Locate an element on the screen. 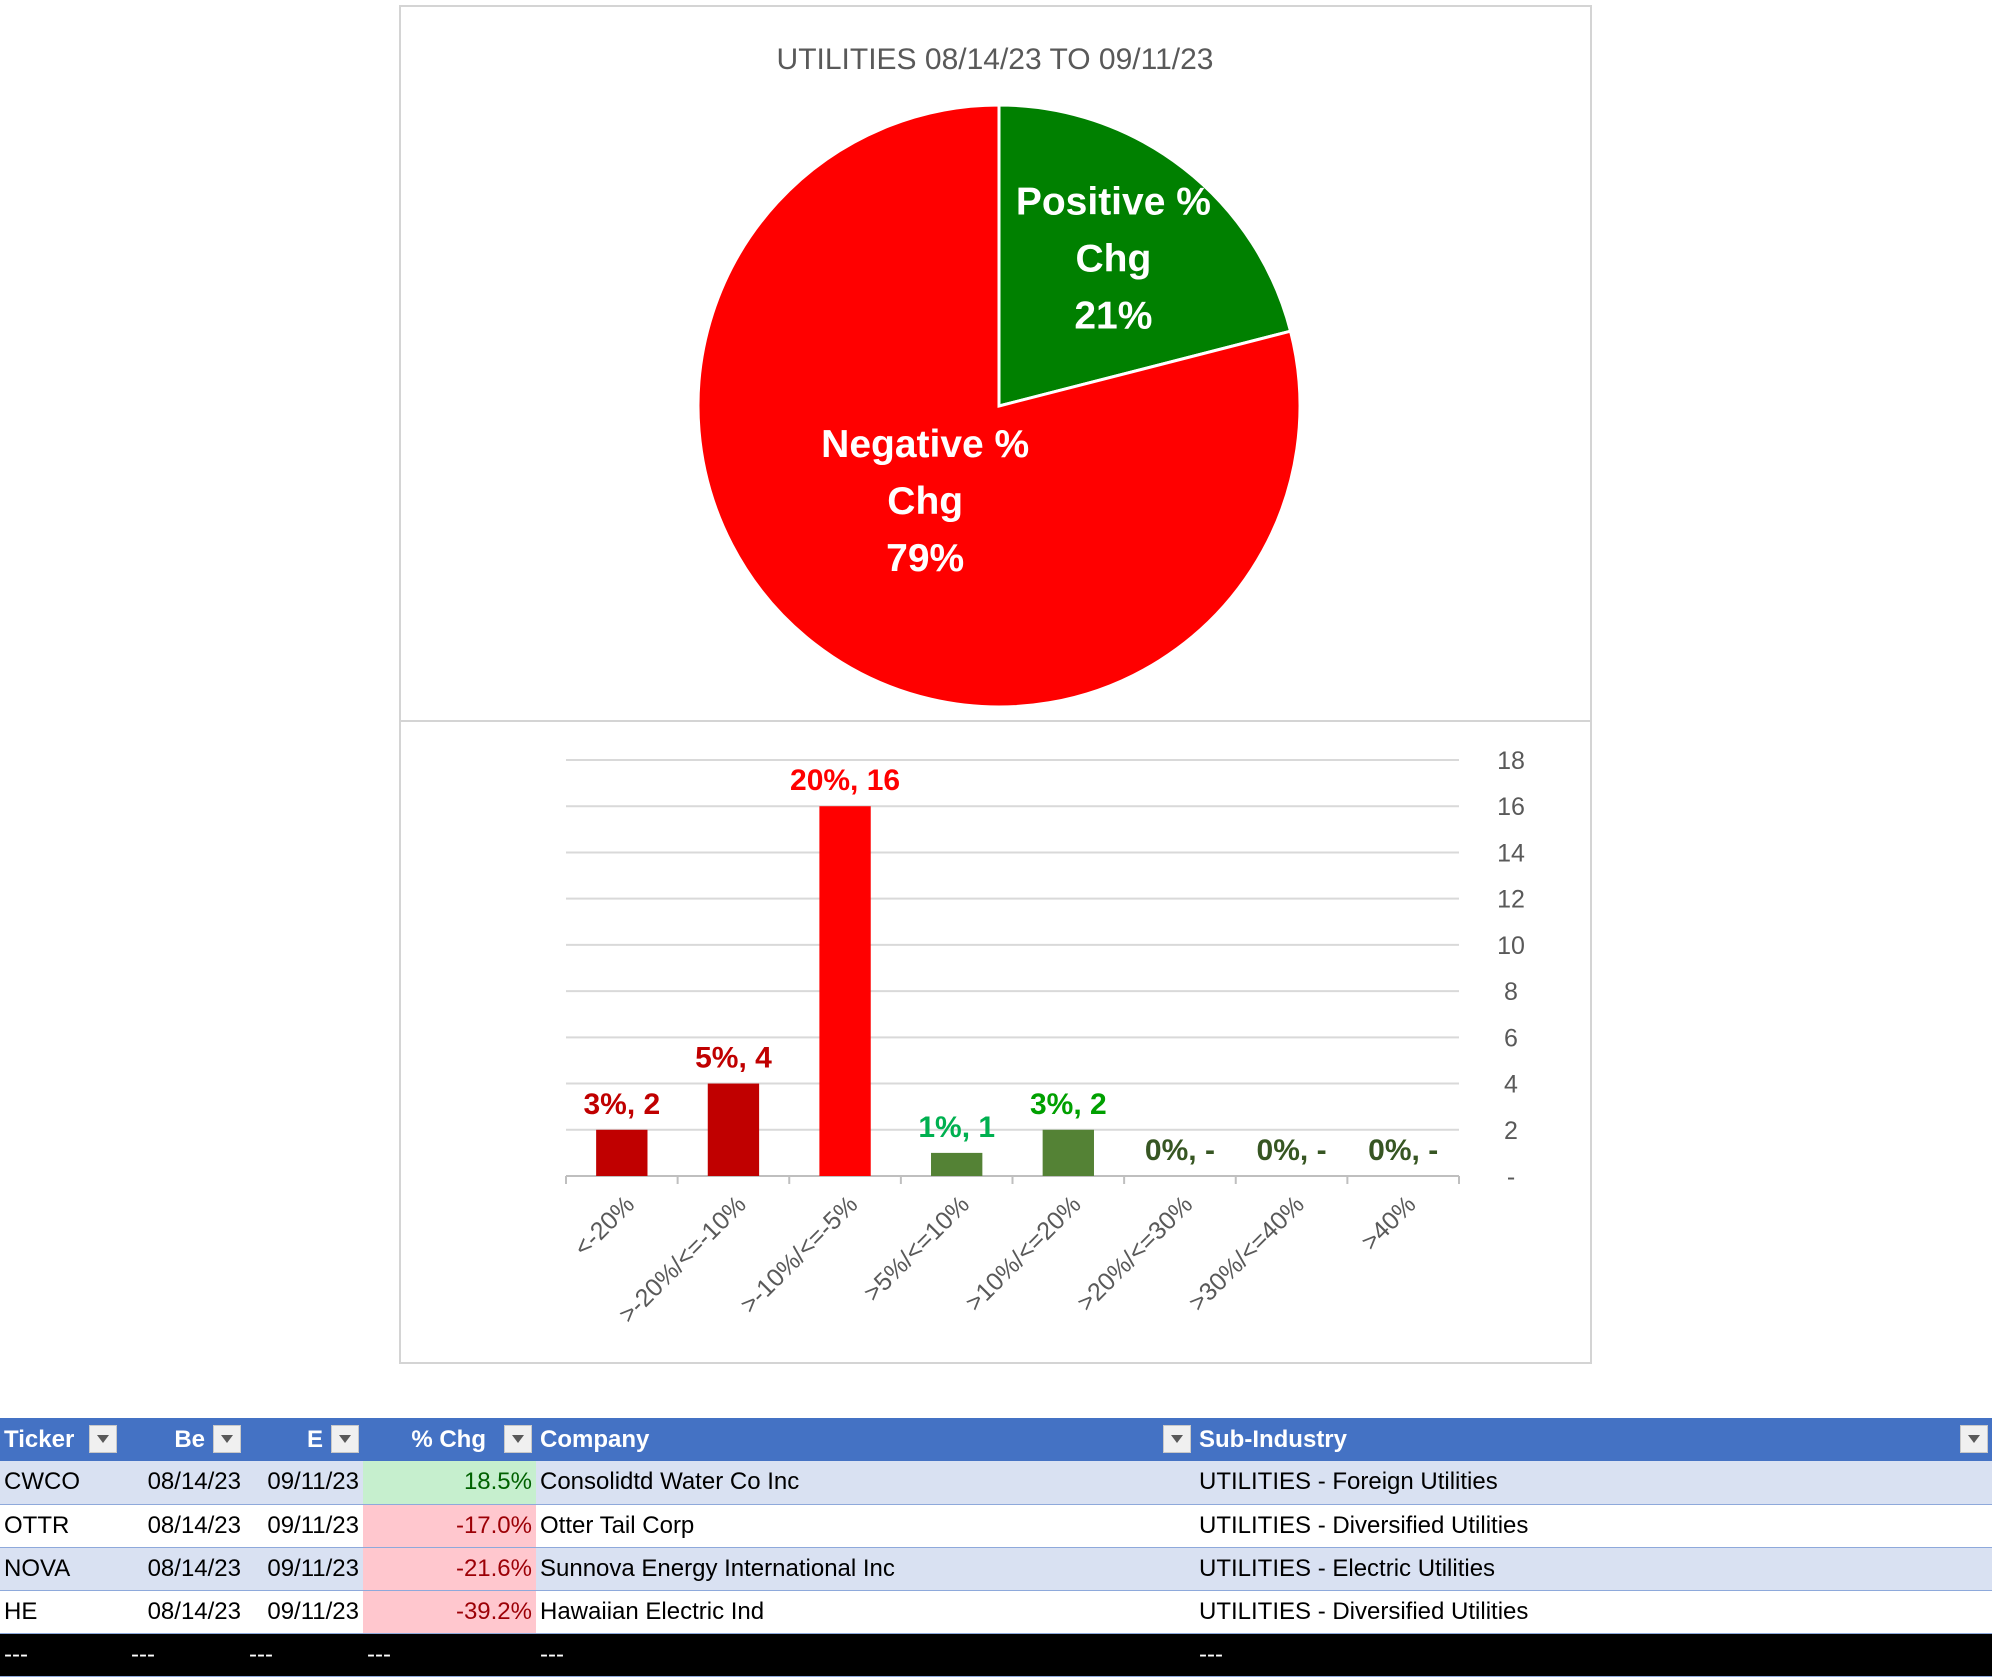 The height and width of the screenshot is (1677, 2000). ticker-cell: OTTR is located at coordinates (63, 1526).